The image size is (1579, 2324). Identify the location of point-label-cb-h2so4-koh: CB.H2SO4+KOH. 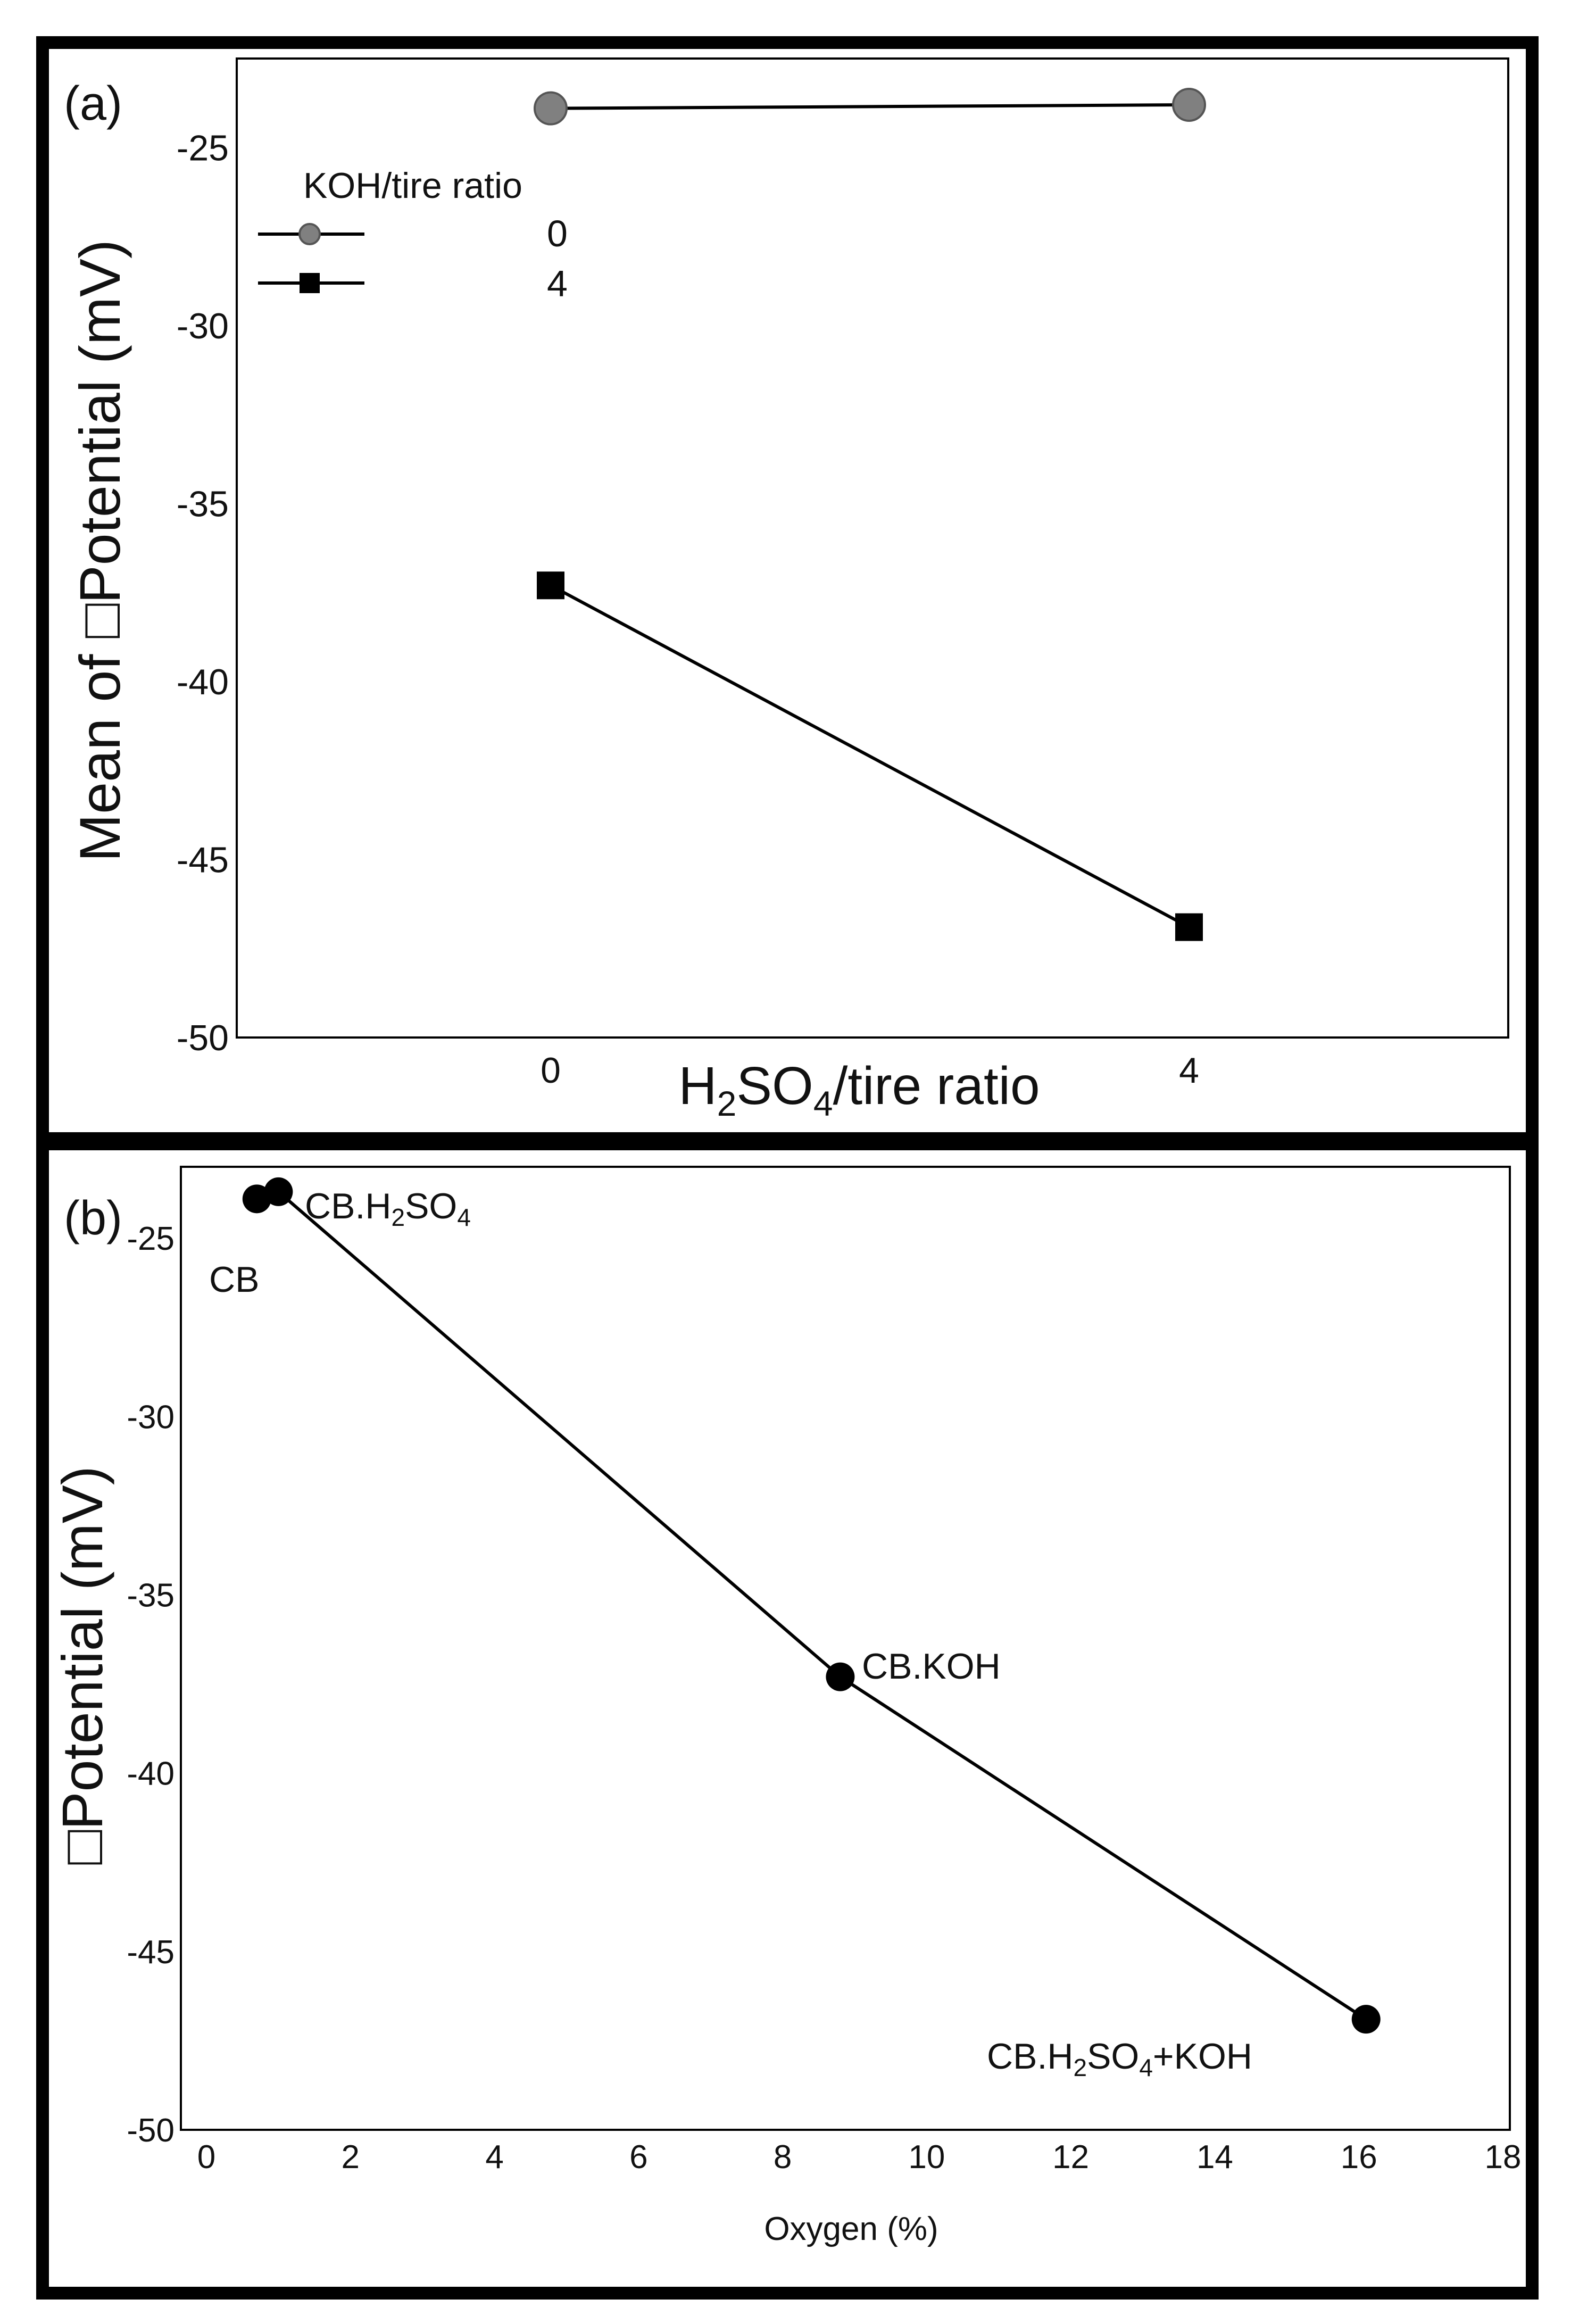
(1119, 2058).